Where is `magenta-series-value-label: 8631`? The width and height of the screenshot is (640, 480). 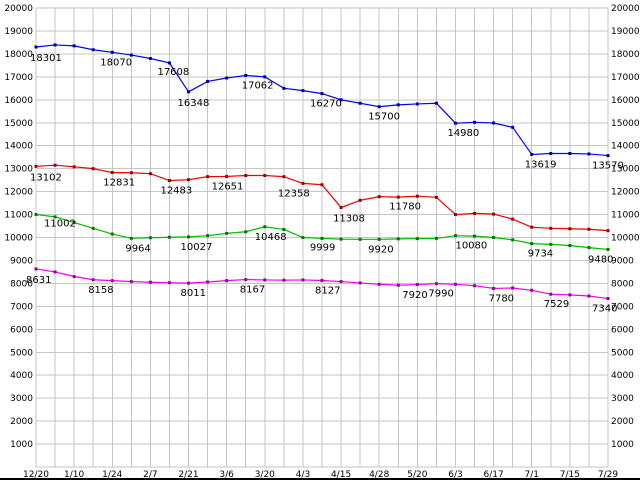
magenta-series-value-label: 8631 is located at coordinates (38, 280).